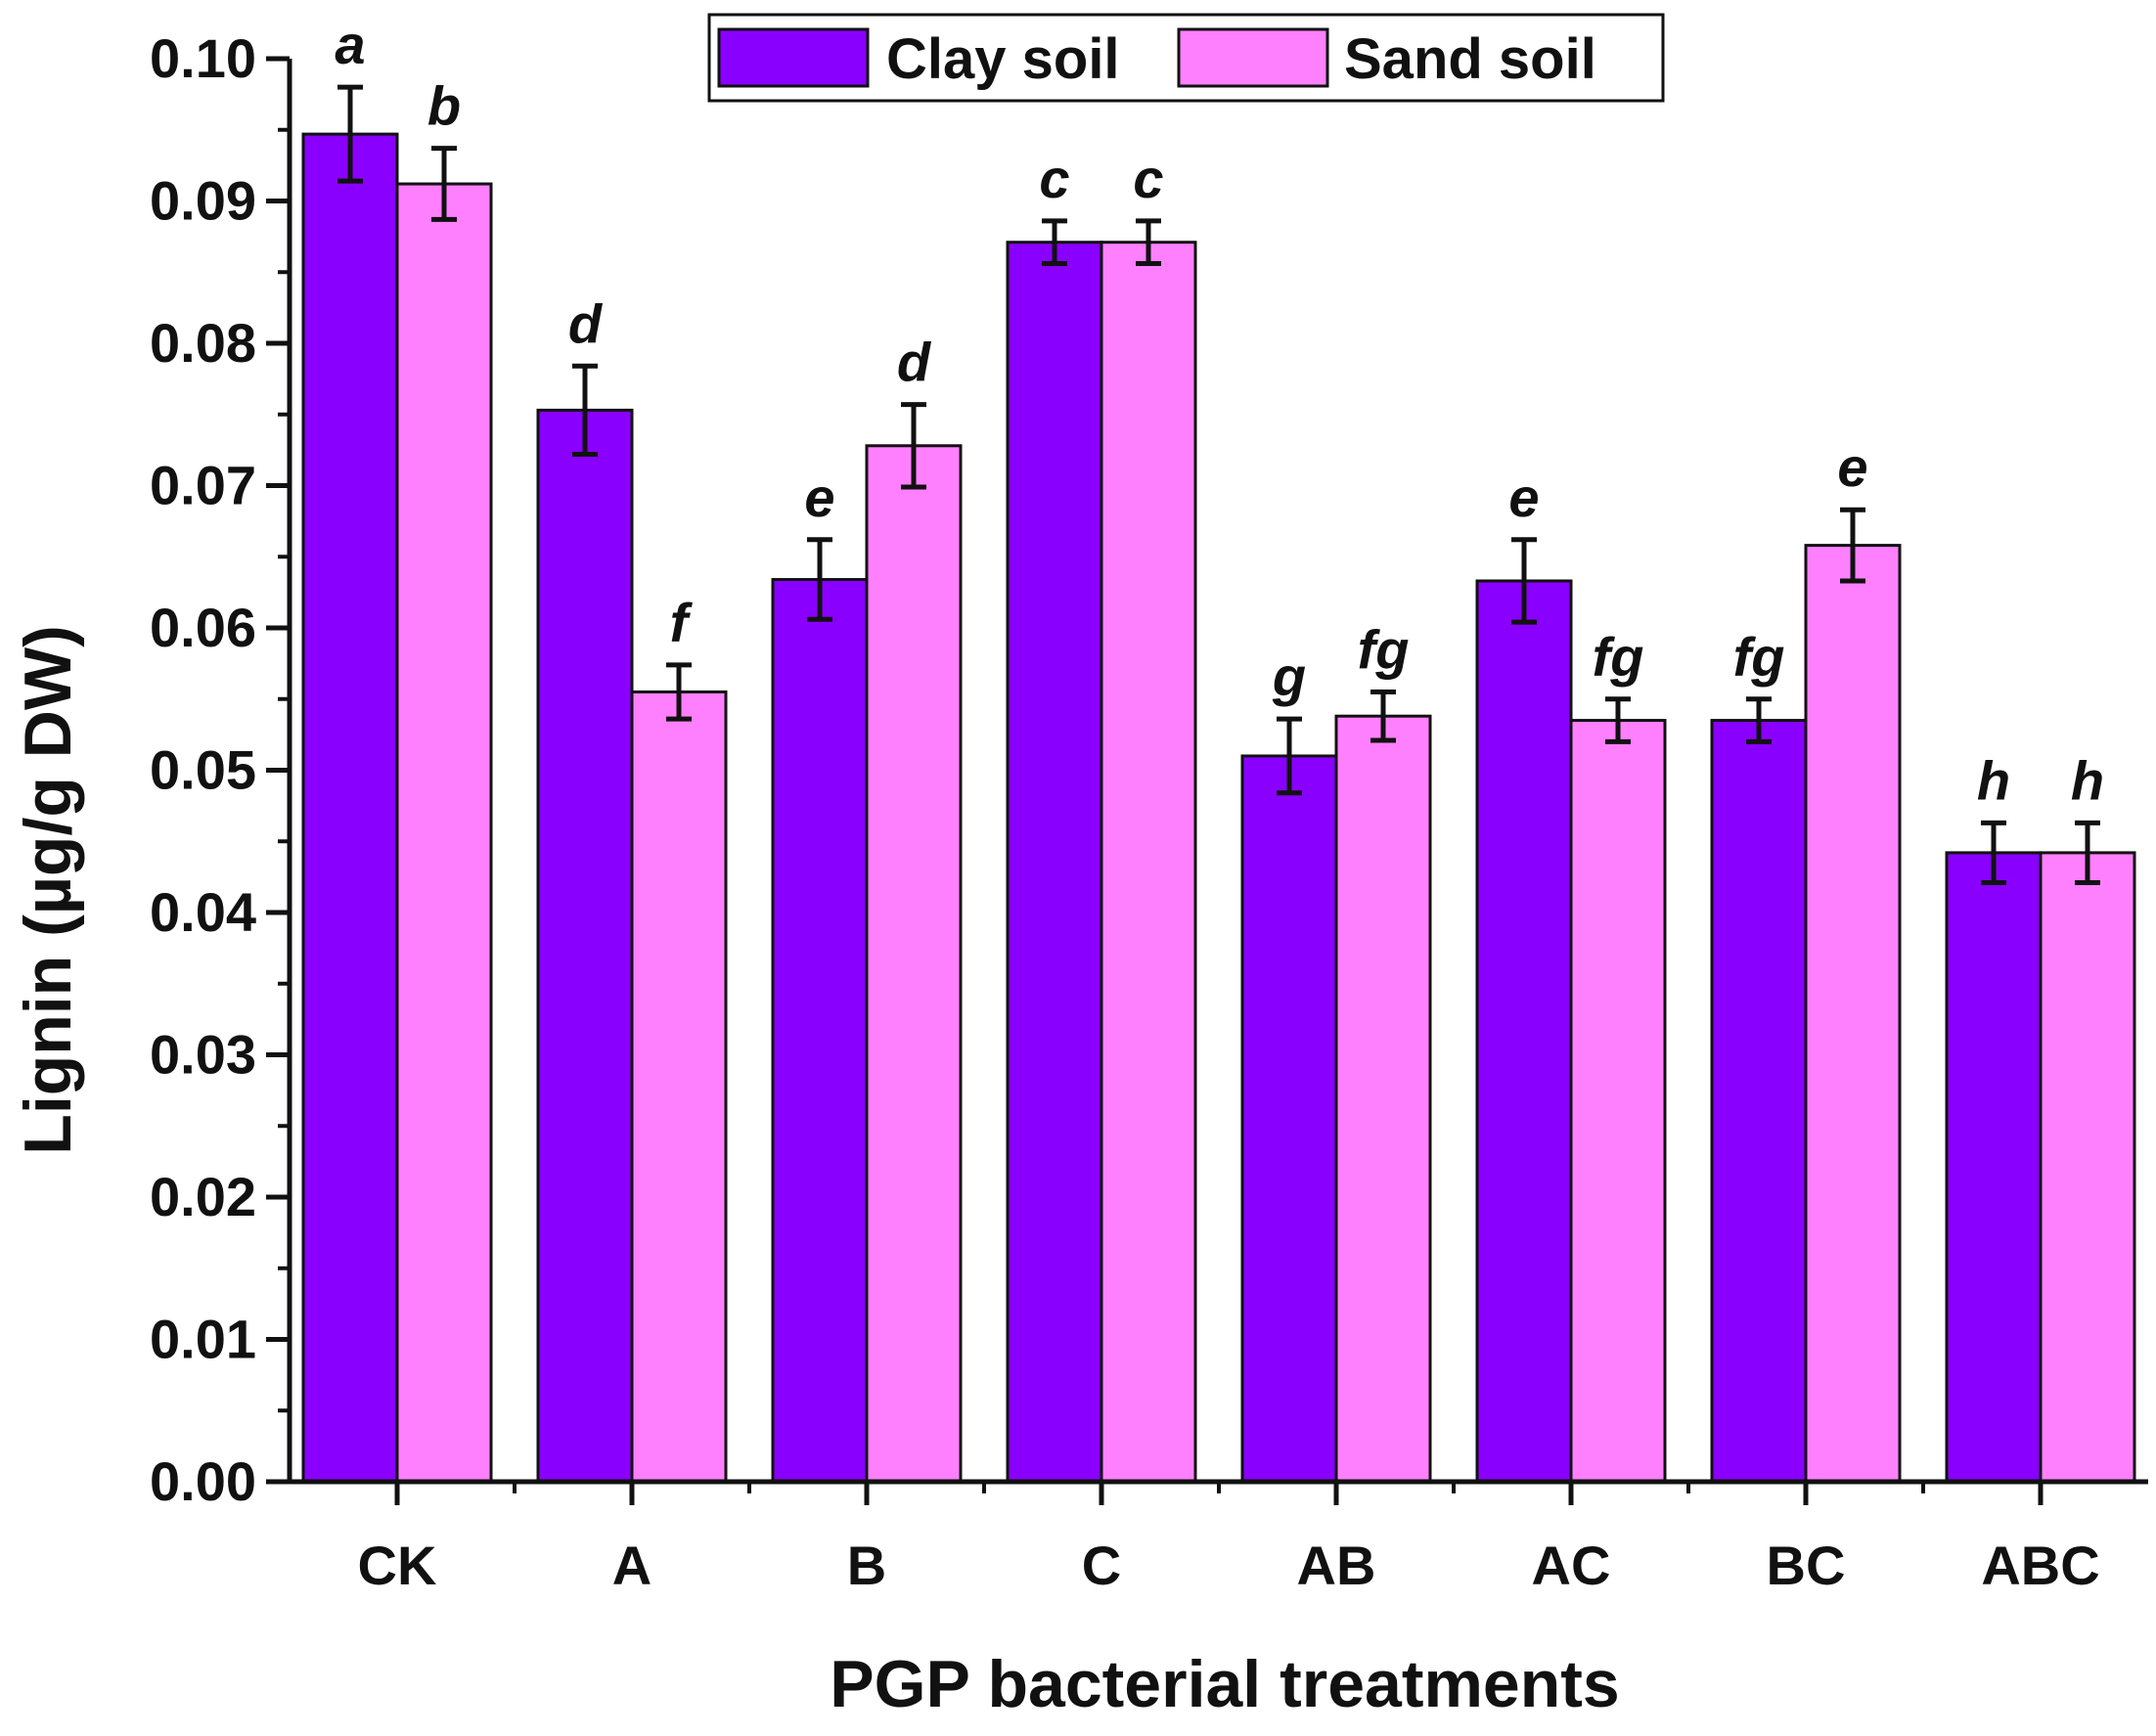  Describe the element at coordinates (1054, 862) in the screenshot. I see `bar-clay-soil-c` at that location.